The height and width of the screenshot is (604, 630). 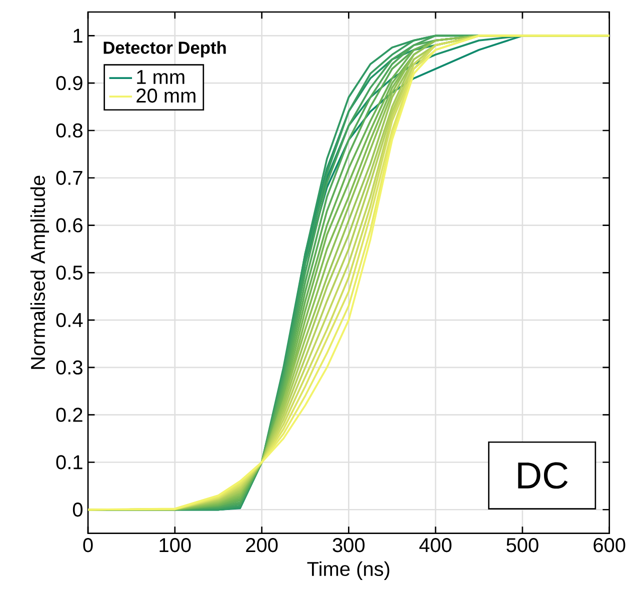 What do you see at coordinates (610, 545) in the screenshot?
I see `x-tick-label: 600` at bounding box center [610, 545].